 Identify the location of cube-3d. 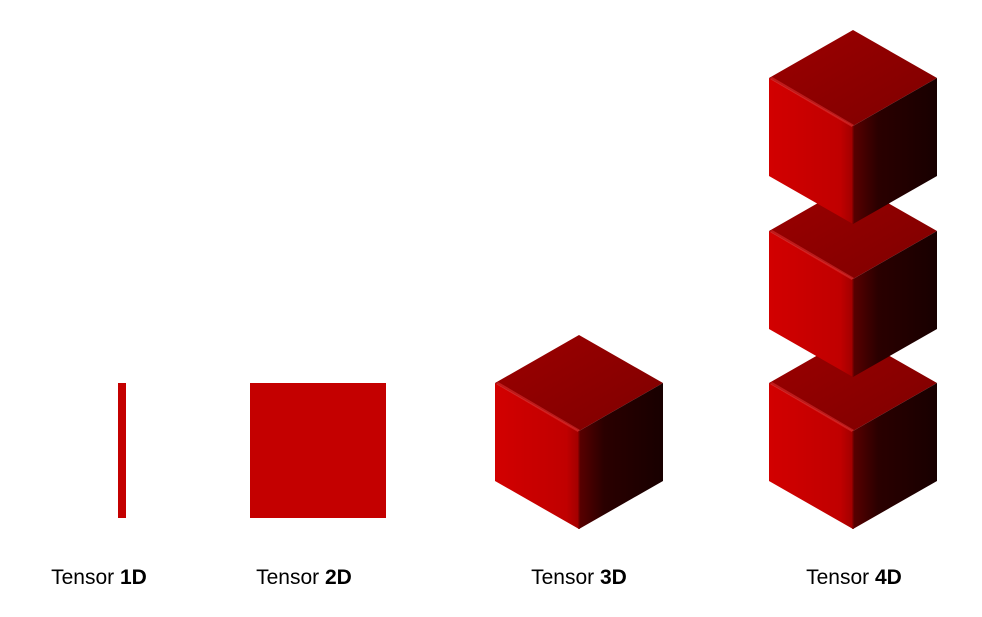
(579, 432).